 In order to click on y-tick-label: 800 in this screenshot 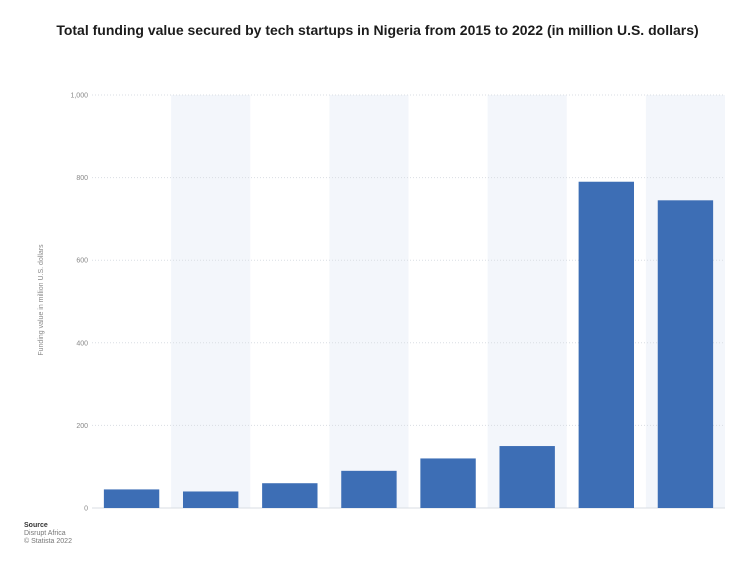, I will do `click(82, 178)`.